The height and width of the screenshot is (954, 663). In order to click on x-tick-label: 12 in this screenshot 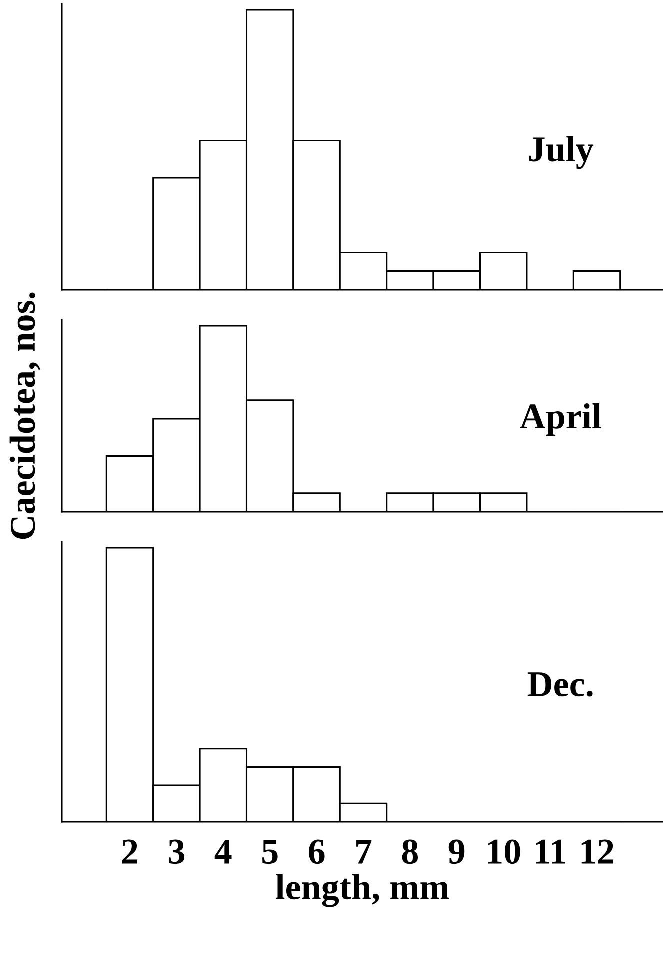, I will do `click(598, 852)`.